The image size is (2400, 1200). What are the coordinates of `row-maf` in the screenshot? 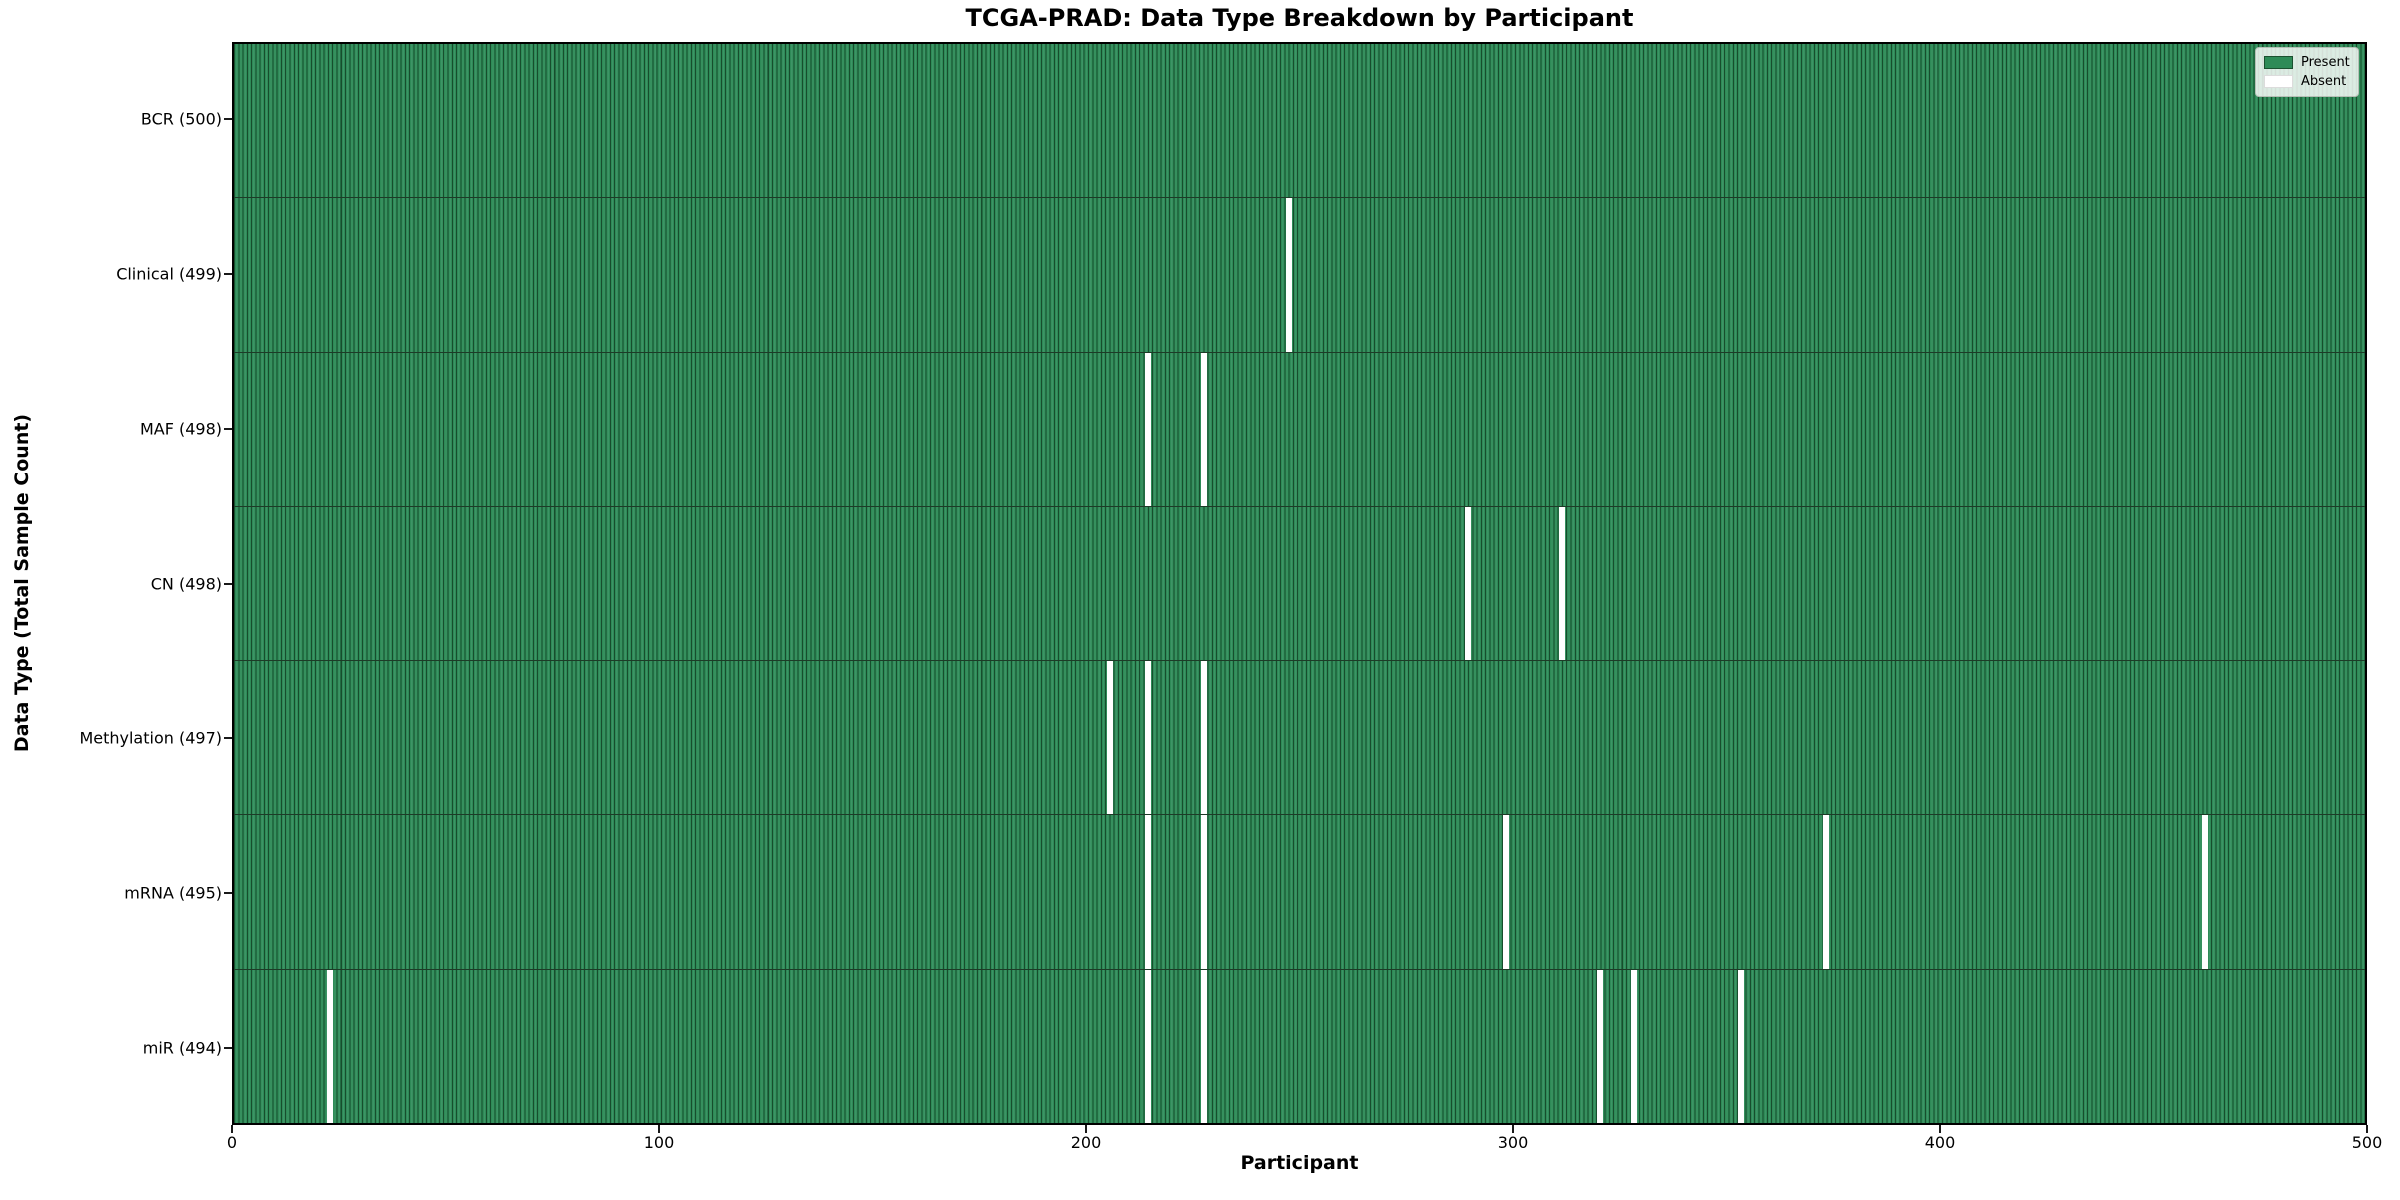 It's located at (1299, 429).